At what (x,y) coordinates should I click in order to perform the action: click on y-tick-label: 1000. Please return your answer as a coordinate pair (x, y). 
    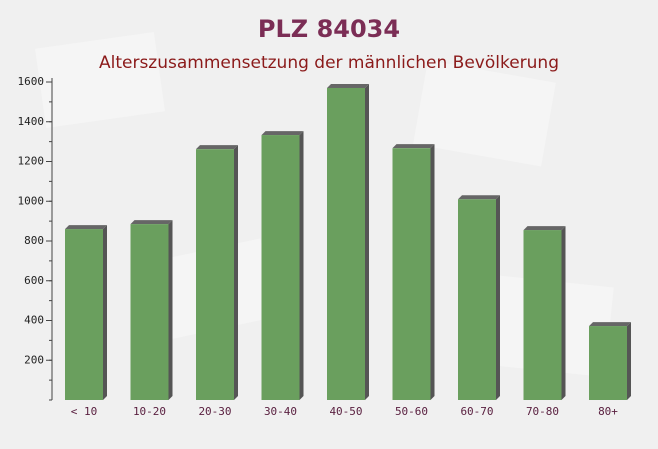
    Looking at the image, I should click on (31, 200).